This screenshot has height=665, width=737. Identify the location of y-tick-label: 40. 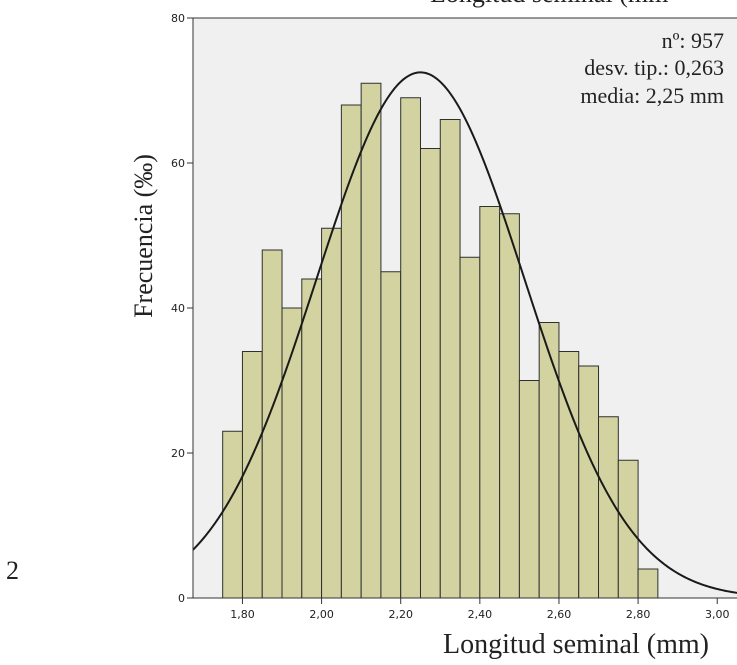
(178, 308).